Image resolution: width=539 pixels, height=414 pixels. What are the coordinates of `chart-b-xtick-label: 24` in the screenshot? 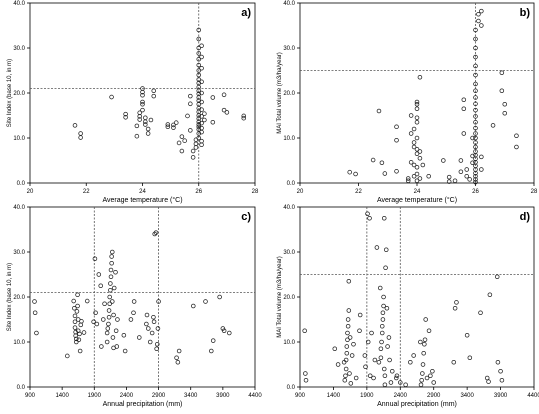 It's located at (417, 192).